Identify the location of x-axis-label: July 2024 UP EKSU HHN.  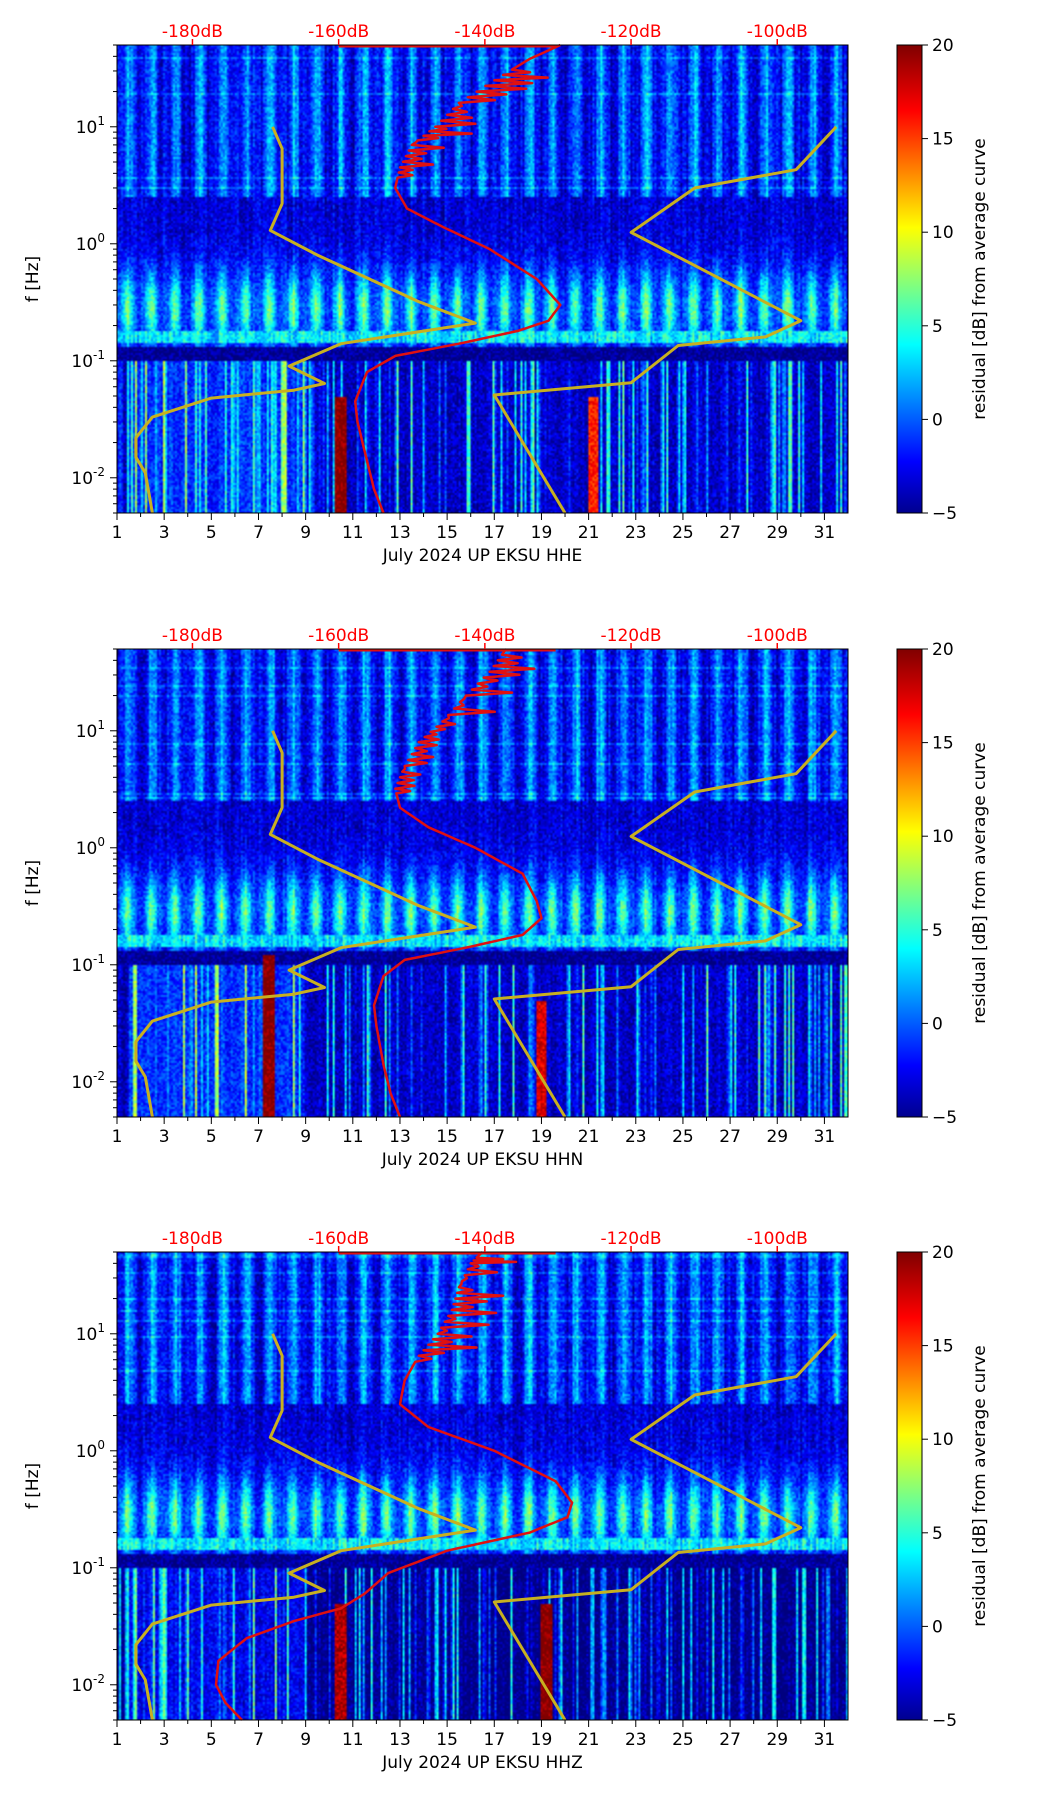
(482, 1160).